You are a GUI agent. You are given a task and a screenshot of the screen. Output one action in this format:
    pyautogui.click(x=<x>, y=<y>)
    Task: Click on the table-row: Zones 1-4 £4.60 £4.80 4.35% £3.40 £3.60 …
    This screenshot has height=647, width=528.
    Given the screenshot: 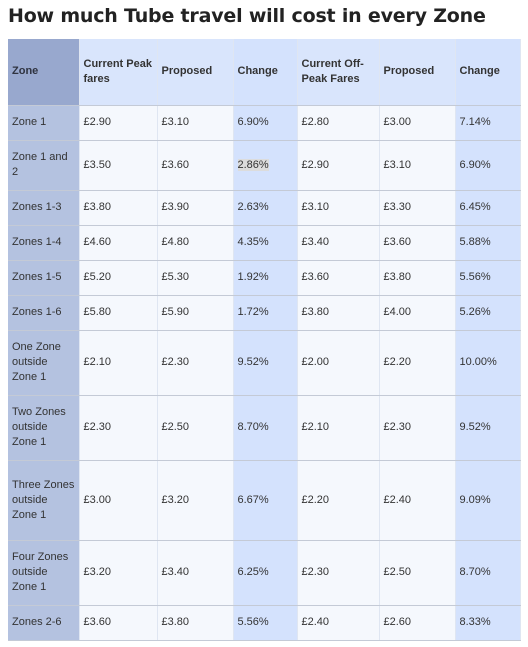 What is the action you would take?
    pyautogui.click(x=264, y=243)
    